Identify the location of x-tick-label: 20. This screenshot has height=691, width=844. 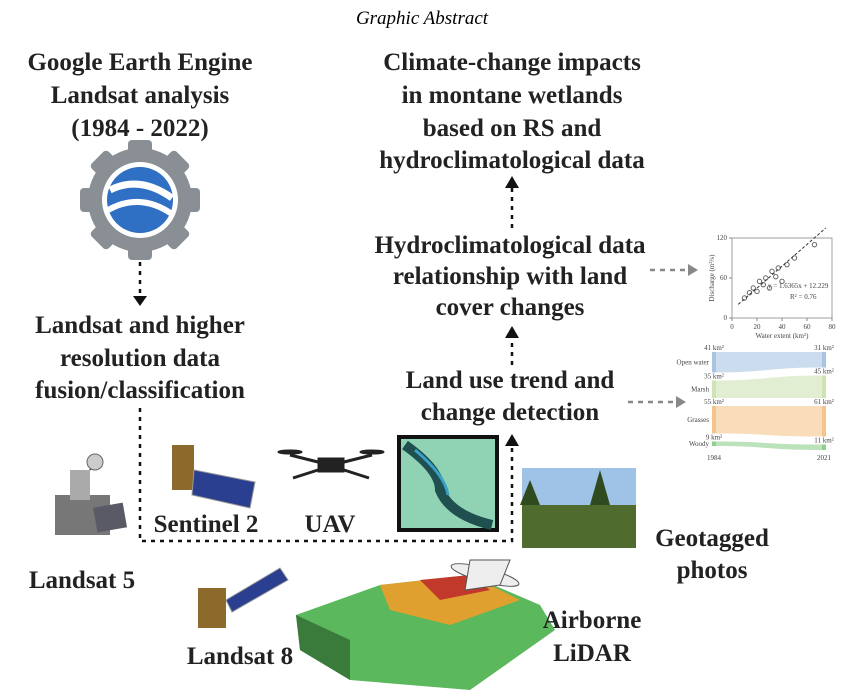
(758, 327).